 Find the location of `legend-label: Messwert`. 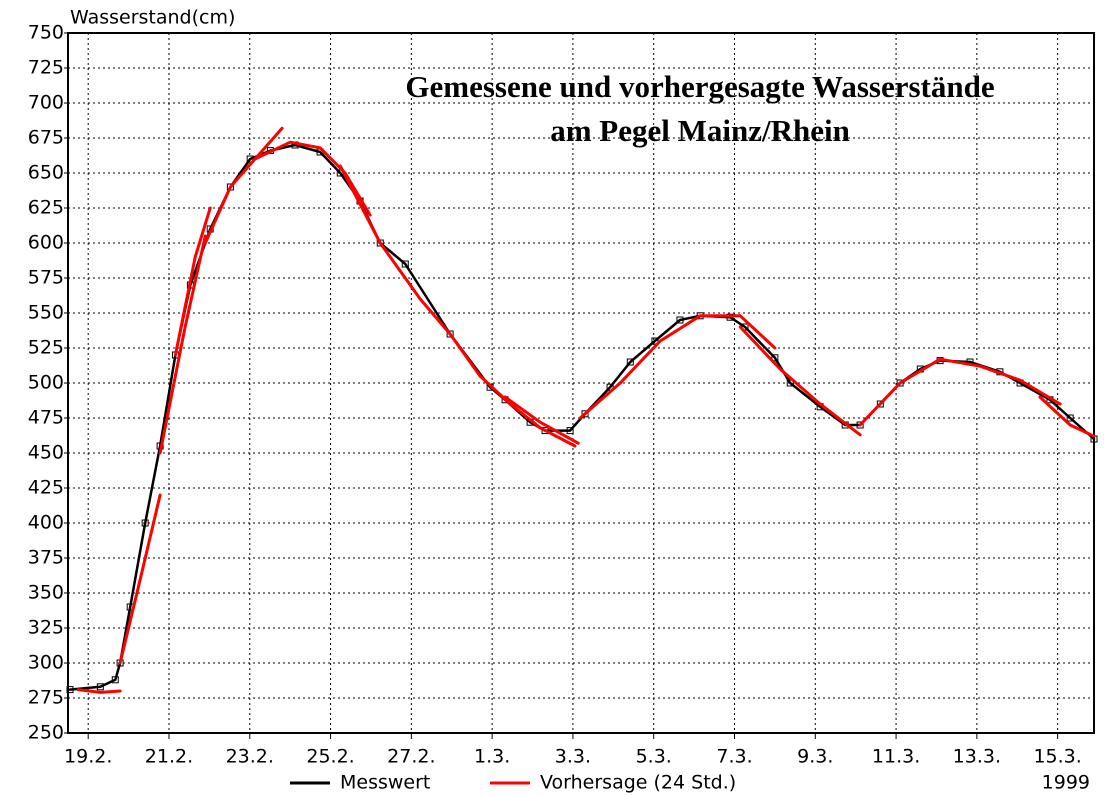

legend-label: Messwert is located at coordinates (385, 783).